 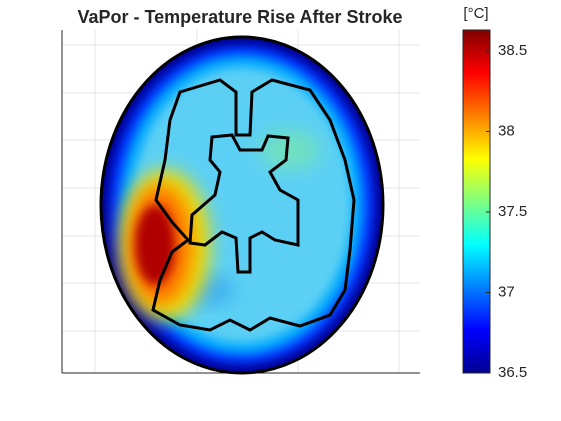 What do you see at coordinates (239, 17) in the screenshot?
I see `chart-title: VaPor - Temperature Rise After Stroke` at bounding box center [239, 17].